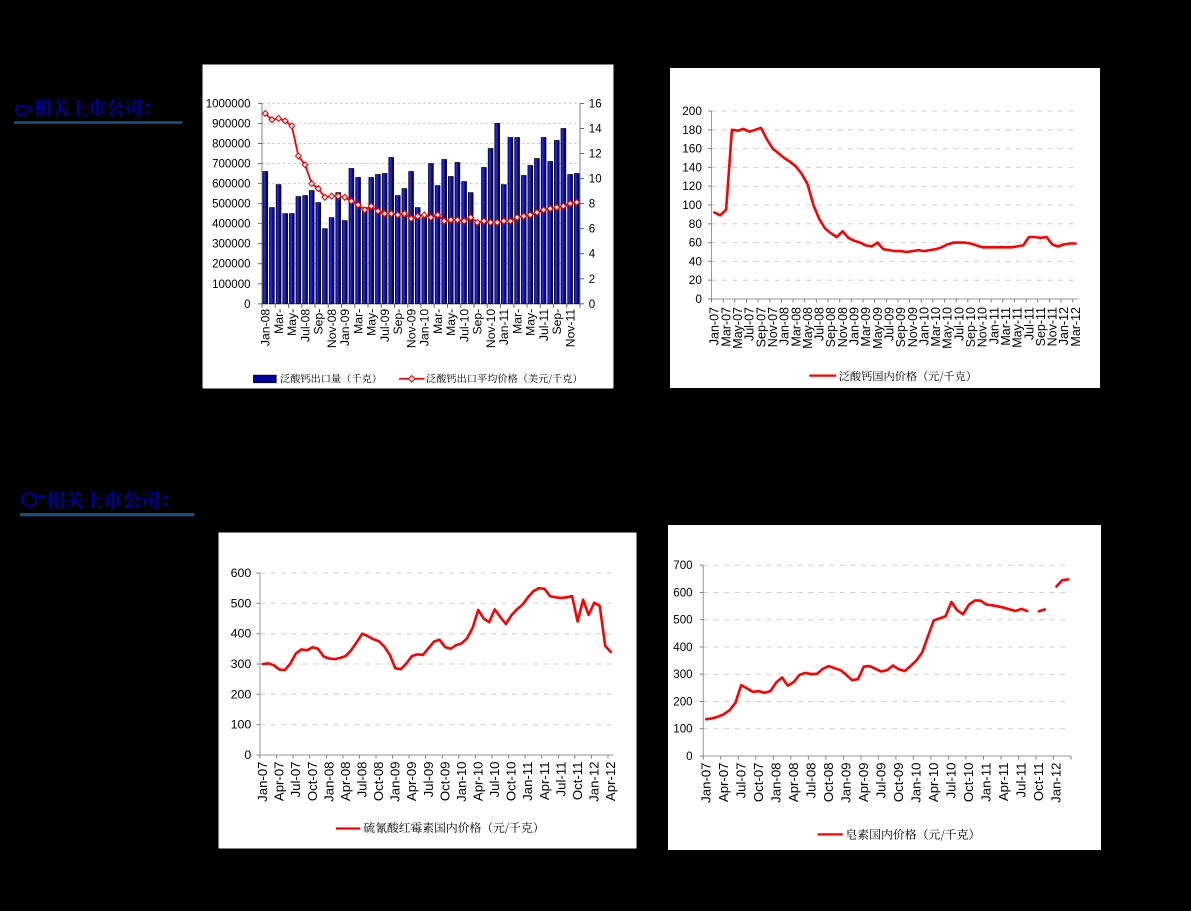  Describe the element at coordinates (592, 255) in the screenshot. I see `svg-text: 4` at that location.